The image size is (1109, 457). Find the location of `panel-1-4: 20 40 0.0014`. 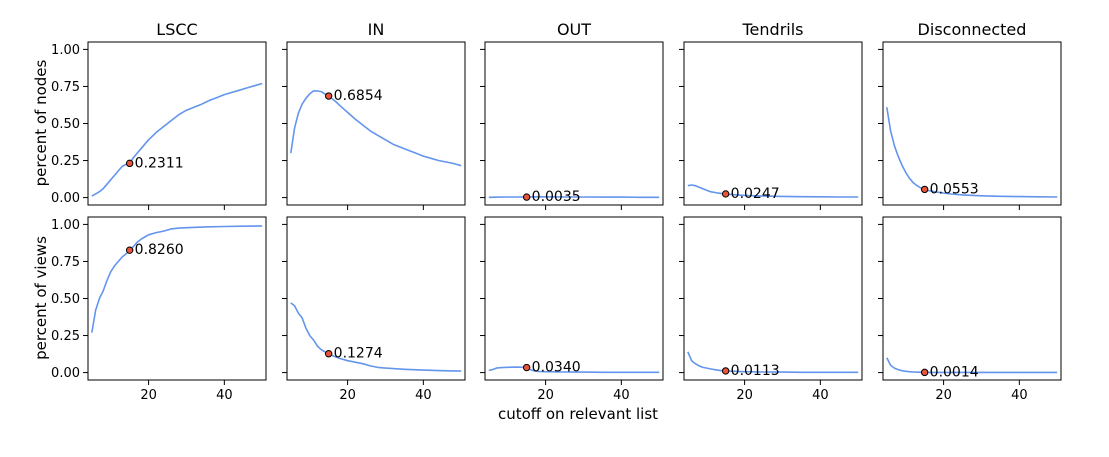

panel-1-4: 20 40 0.0014 is located at coordinates (970, 309).